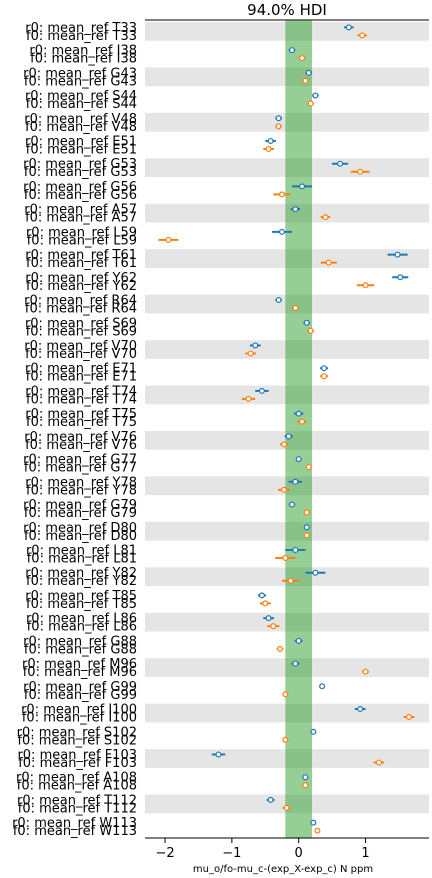  Describe the element at coordinates (81, 127) in the screenshot. I see `y-tick-label: f0: mean_ref V48` at that location.